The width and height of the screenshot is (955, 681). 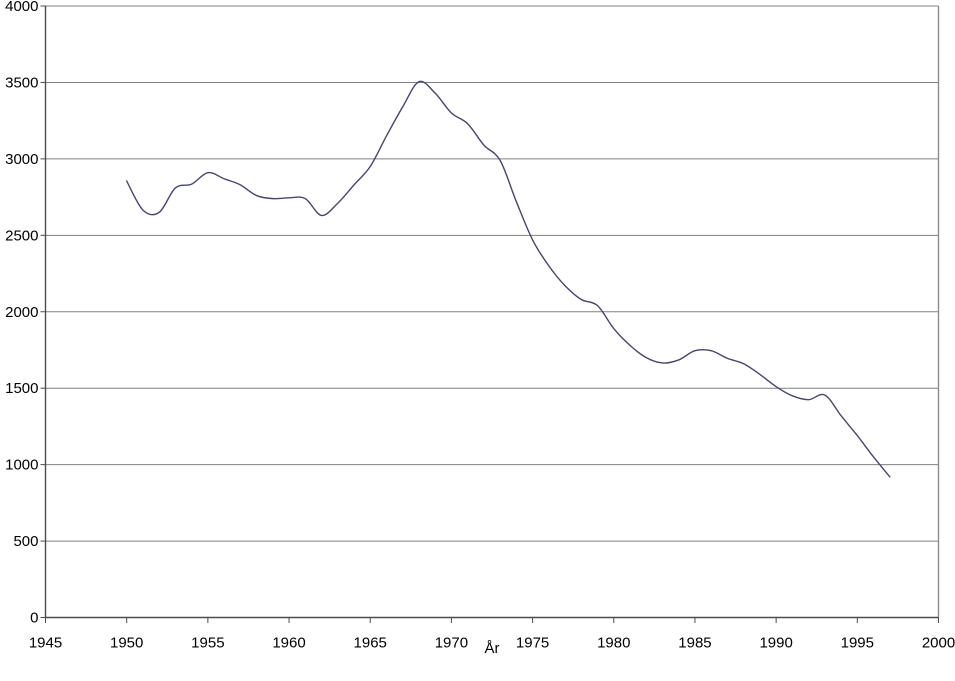 What do you see at coordinates (45, 643) in the screenshot?
I see `x-tick-label: 1945` at bounding box center [45, 643].